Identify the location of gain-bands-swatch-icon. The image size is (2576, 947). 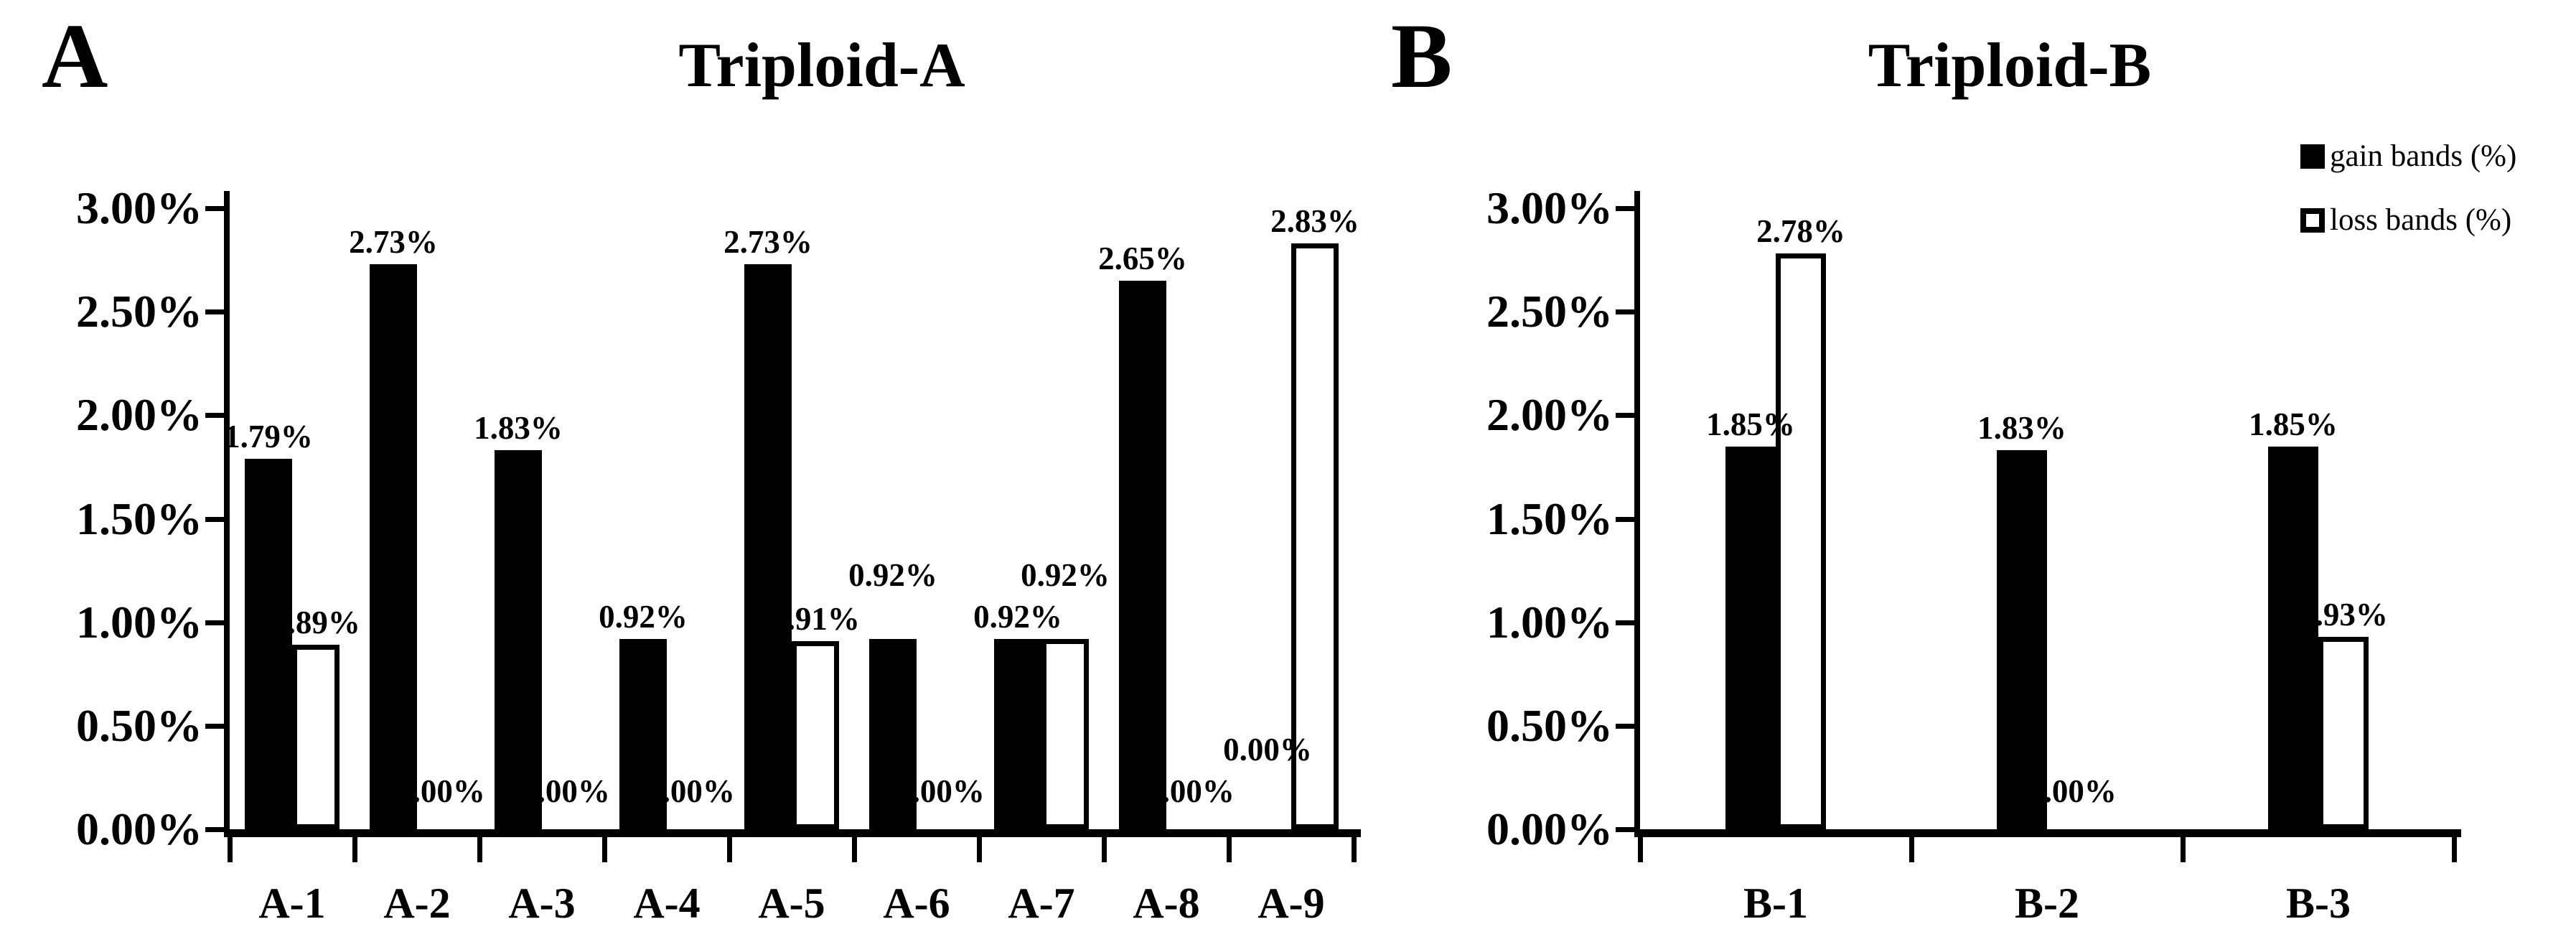
(2312, 156).